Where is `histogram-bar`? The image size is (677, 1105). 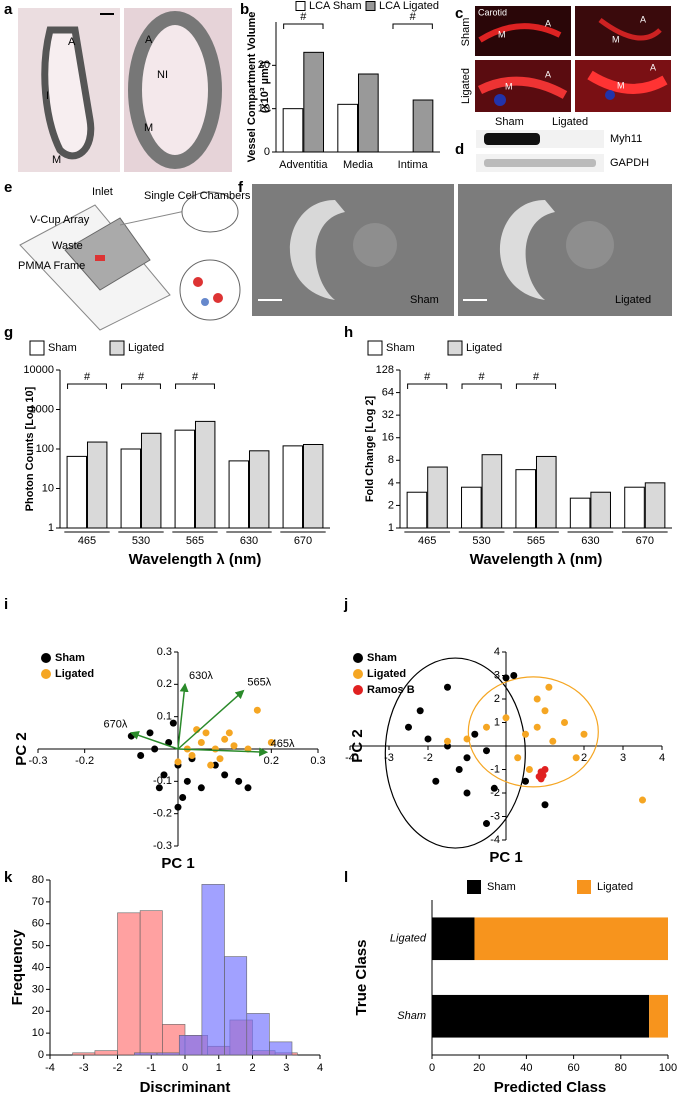 histogram-bar is located at coordinates (281, 1048).